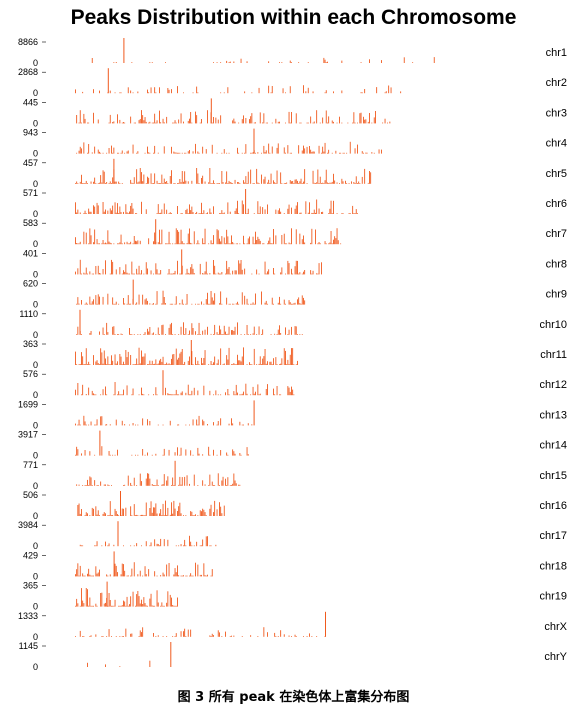  I want to click on peak-bars-chr1, so click(263, 50).